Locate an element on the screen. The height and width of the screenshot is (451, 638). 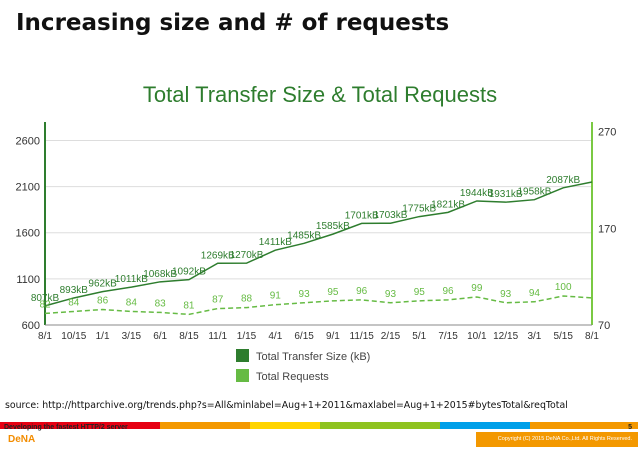
x-tick-label: 8/15 is located at coordinates (189, 336).